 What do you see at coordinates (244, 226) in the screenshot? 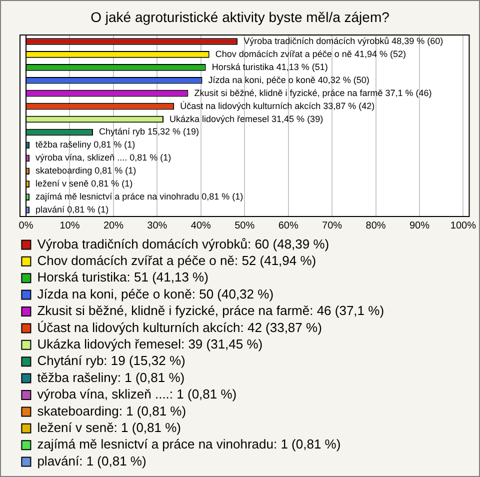
I see `x-tick-label: 50%` at bounding box center [244, 226].